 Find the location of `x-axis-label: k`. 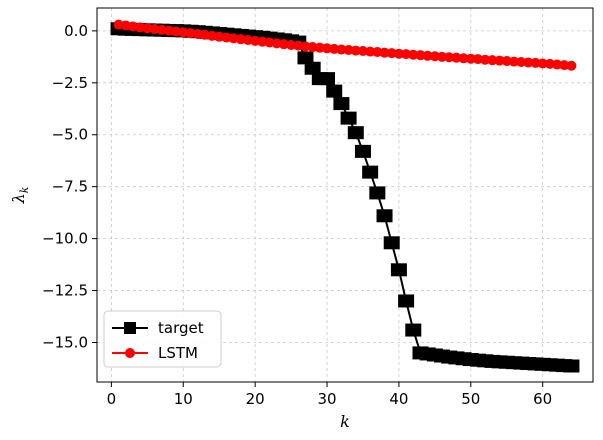

x-axis-label: k is located at coordinates (345, 421).